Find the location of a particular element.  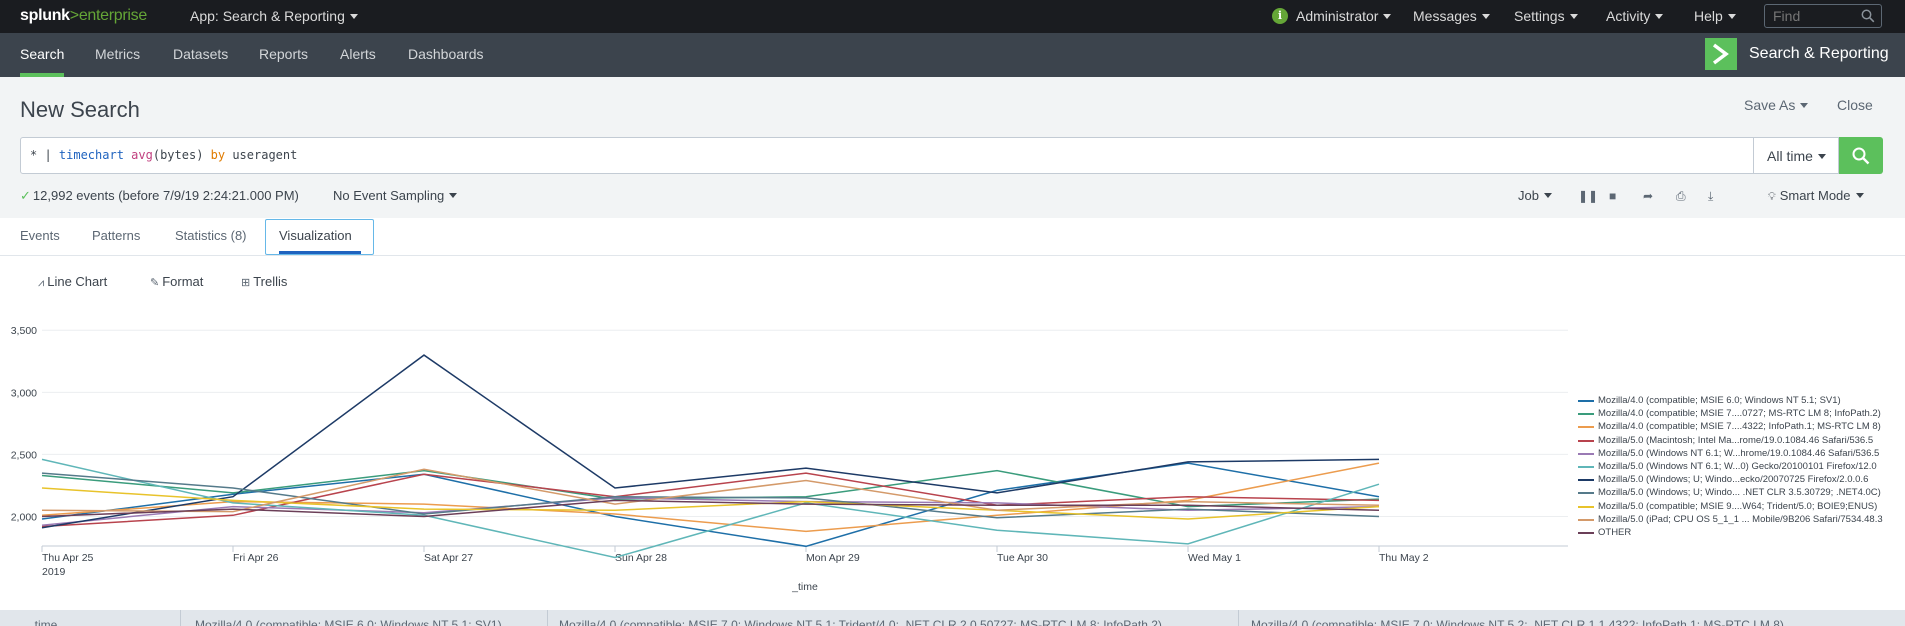

close-button: Close is located at coordinates (1855, 105).